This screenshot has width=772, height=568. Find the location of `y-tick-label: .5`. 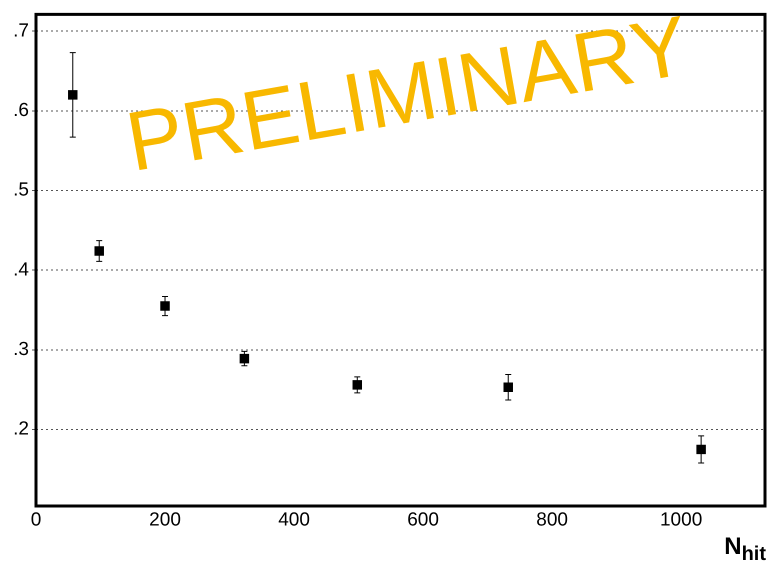

y-tick-label: .5 is located at coordinates (21, 190).